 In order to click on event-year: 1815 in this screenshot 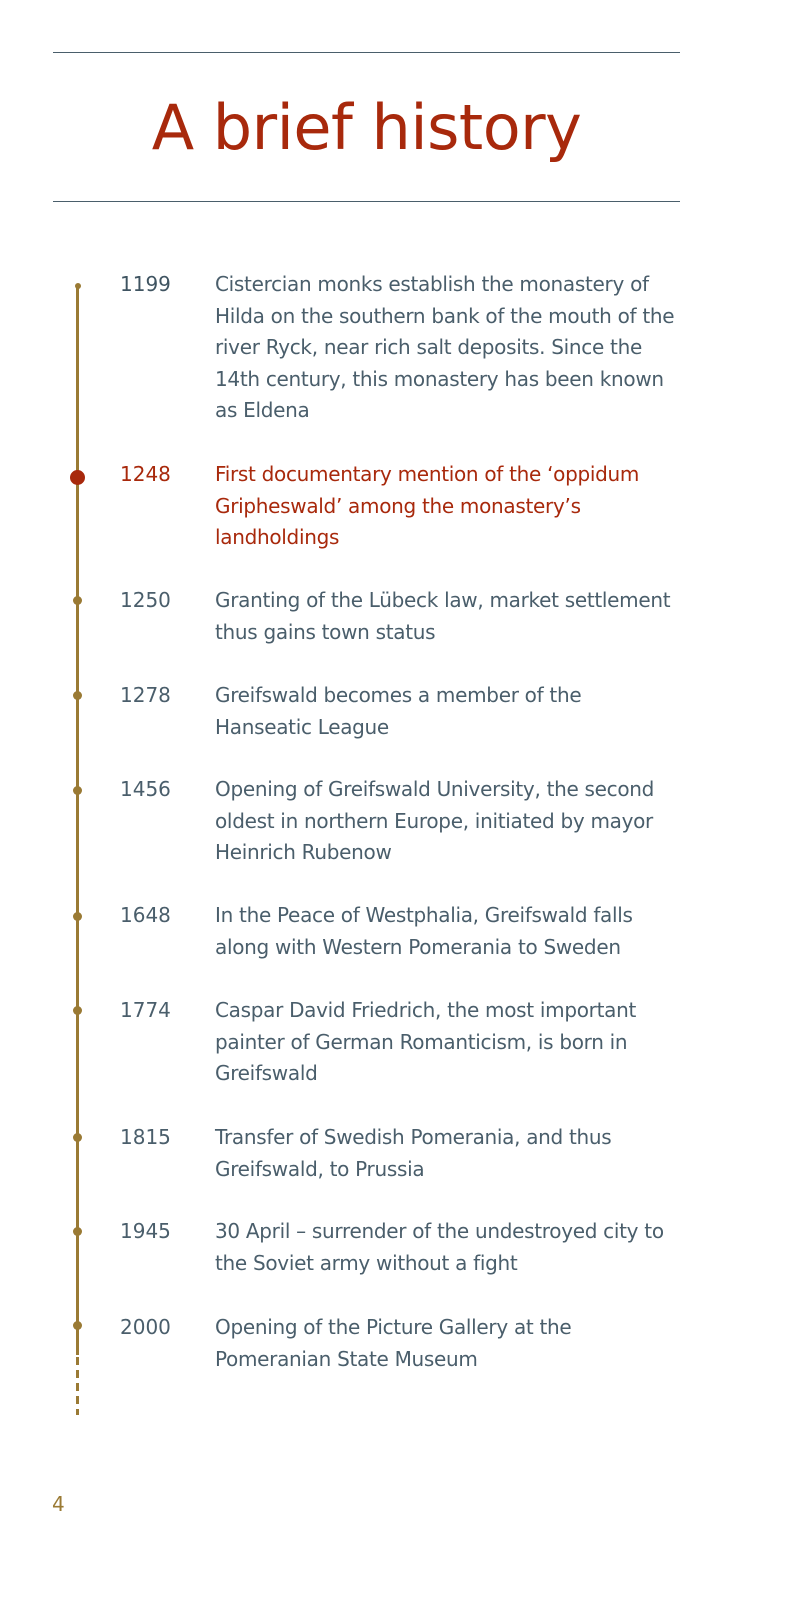, I will do `click(145, 1137)`.